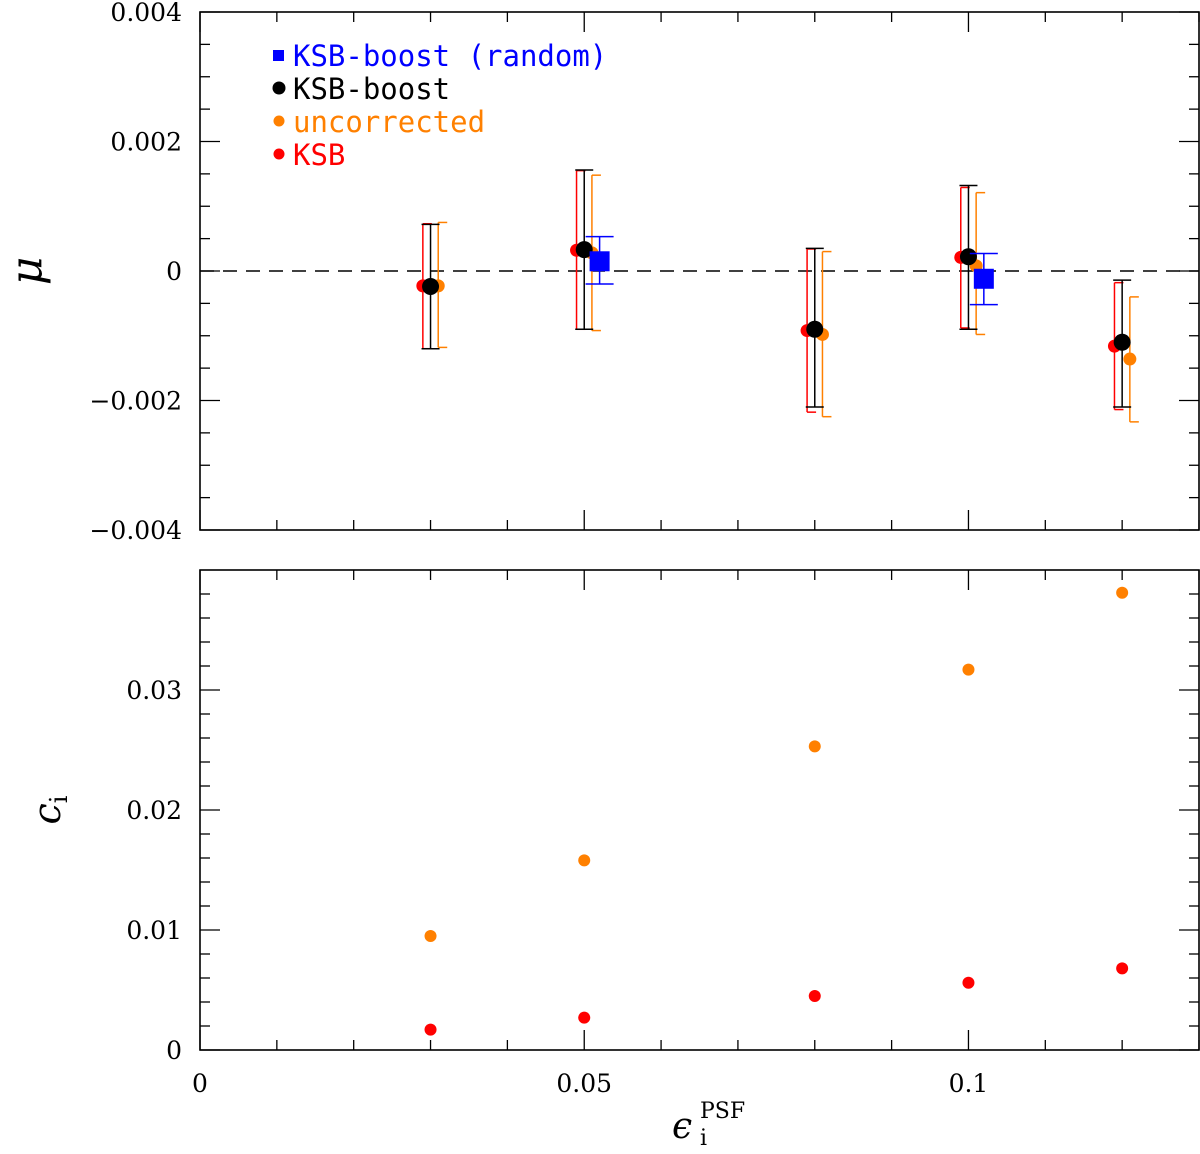 The height and width of the screenshot is (1154, 1200). What do you see at coordinates (1130, 359) in the screenshot?
I see `point-uncorrected` at bounding box center [1130, 359].